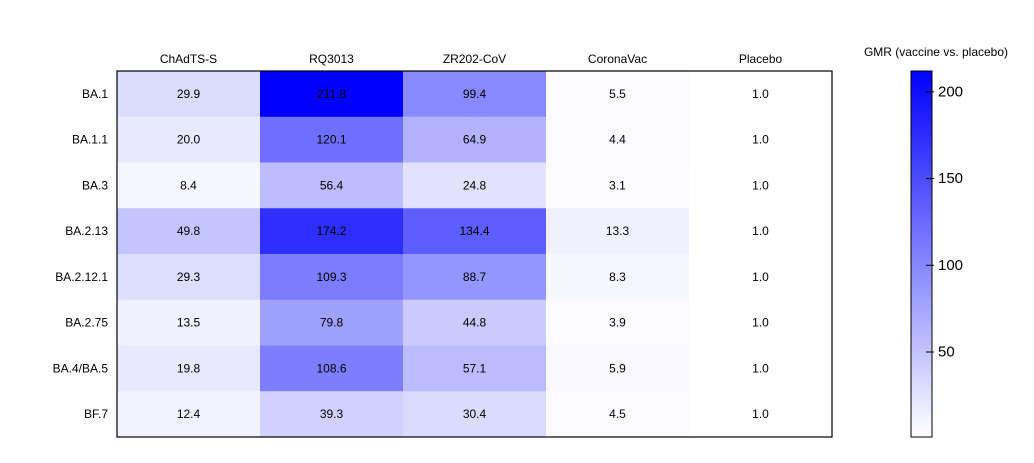 This screenshot has width=1034, height=463. Describe the element at coordinates (761, 59) in the screenshot. I see `column-label: Placebo` at that location.